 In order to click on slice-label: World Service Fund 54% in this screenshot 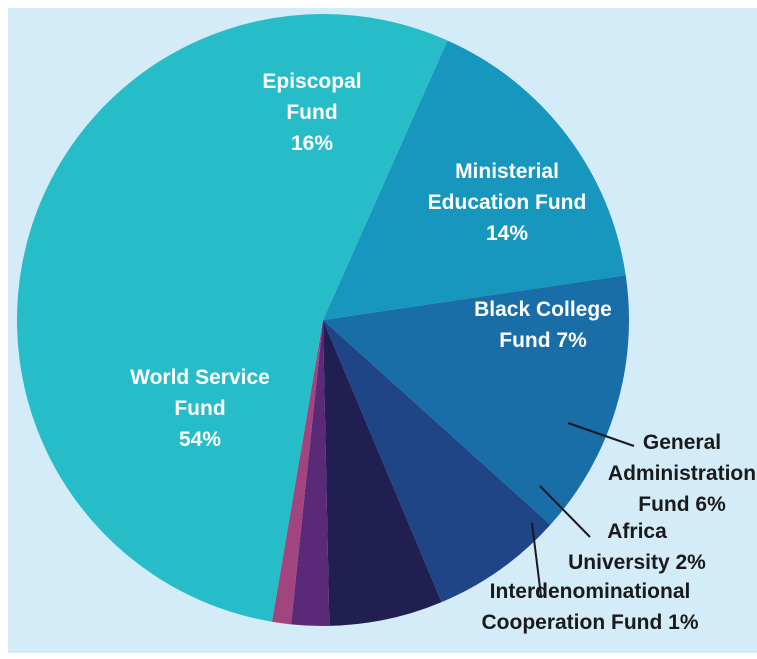, I will do `click(200, 408)`.